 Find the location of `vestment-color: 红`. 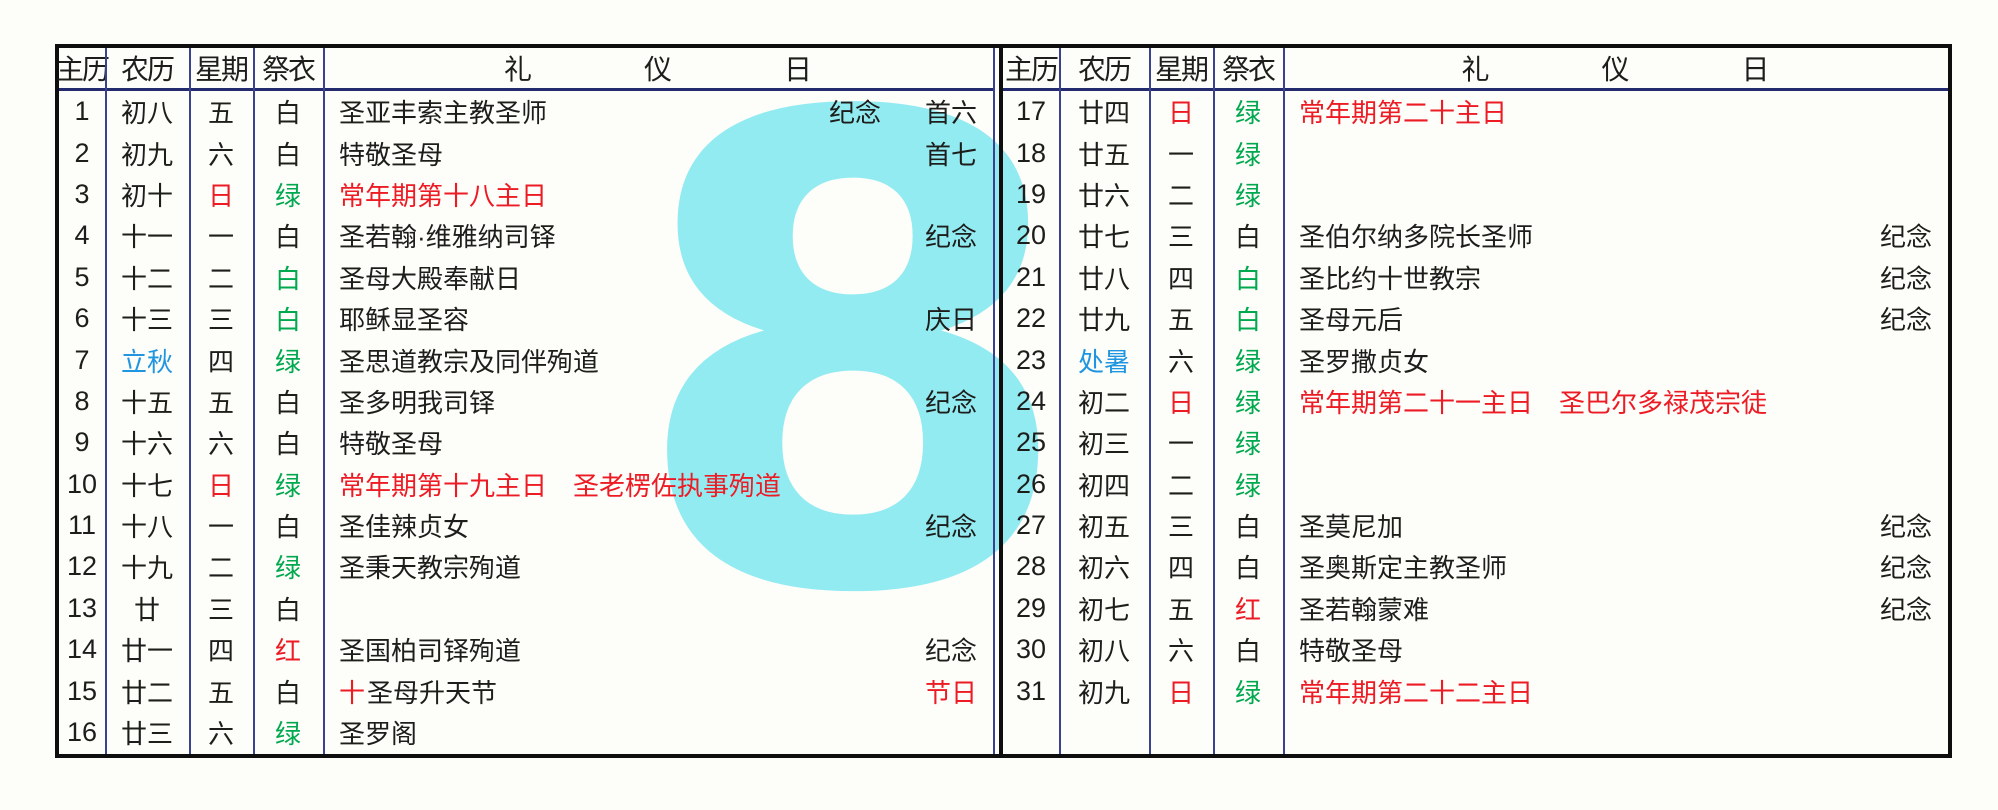

vestment-color: 红 is located at coordinates (1247, 609).